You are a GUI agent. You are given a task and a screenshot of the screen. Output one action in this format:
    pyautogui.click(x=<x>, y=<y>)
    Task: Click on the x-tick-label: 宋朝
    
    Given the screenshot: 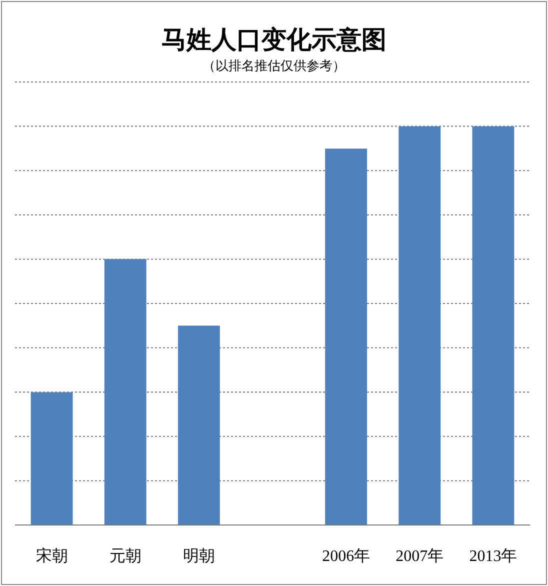 What is the action you would take?
    pyautogui.click(x=52, y=556)
    